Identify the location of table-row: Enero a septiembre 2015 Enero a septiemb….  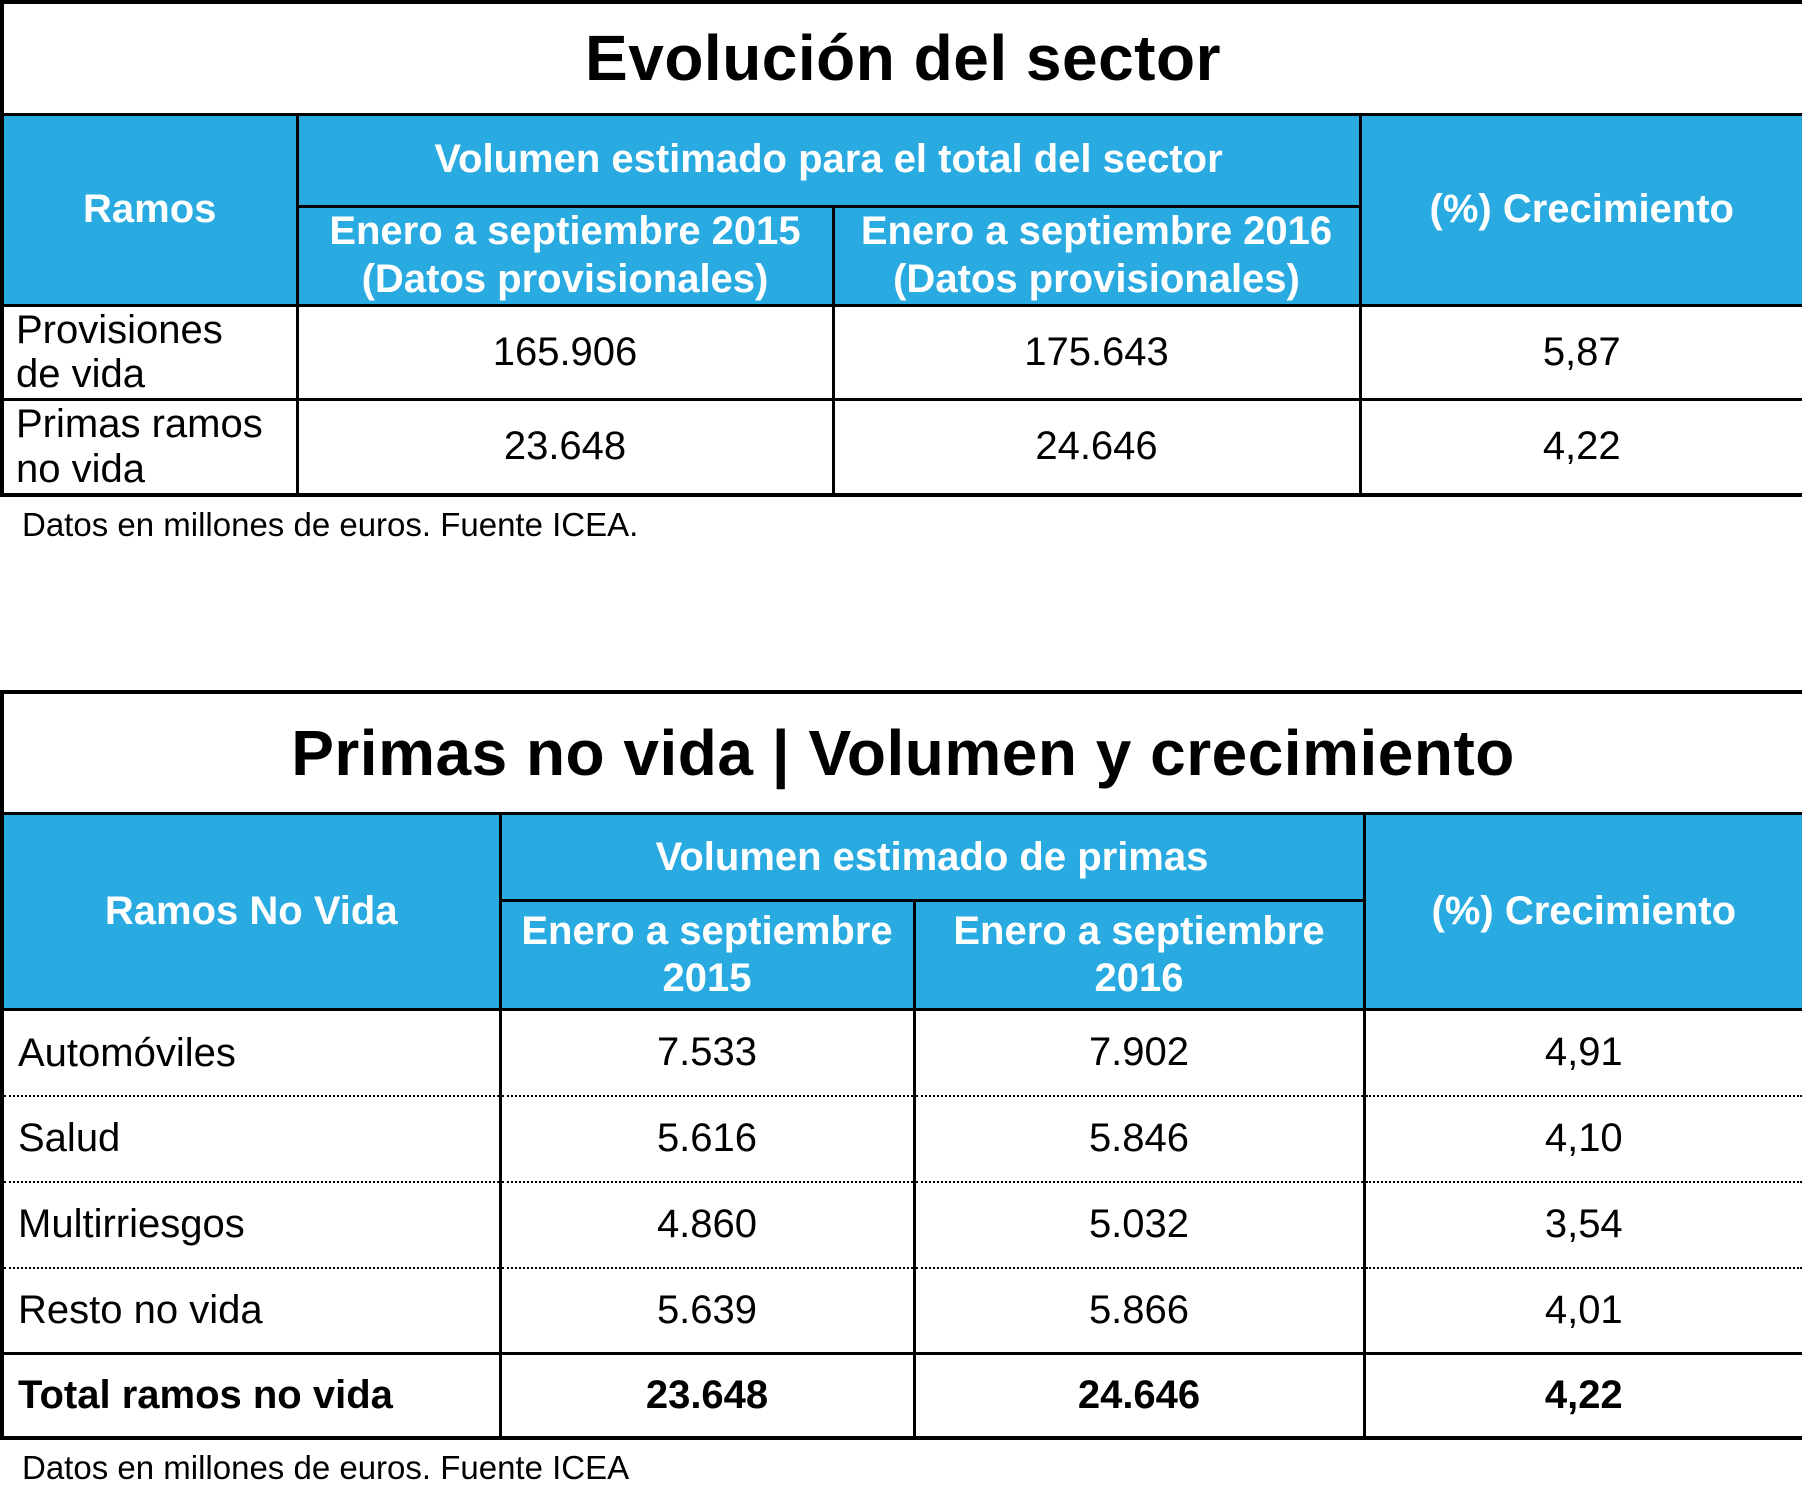
(902, 955).